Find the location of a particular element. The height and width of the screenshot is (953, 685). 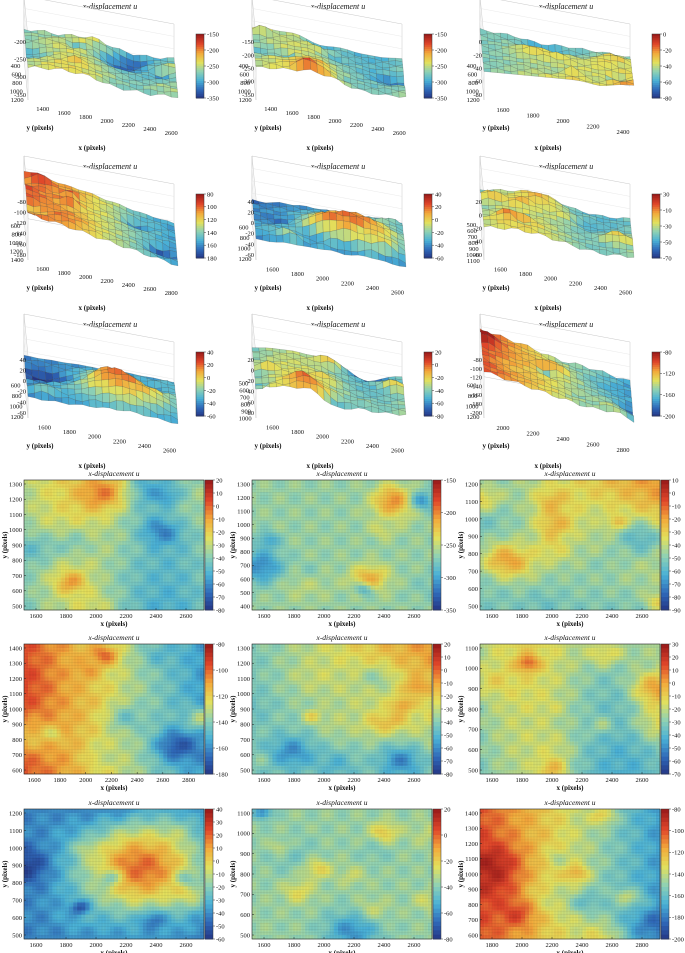

y-tick-label: 1200 is located at coordinates (17, 100).